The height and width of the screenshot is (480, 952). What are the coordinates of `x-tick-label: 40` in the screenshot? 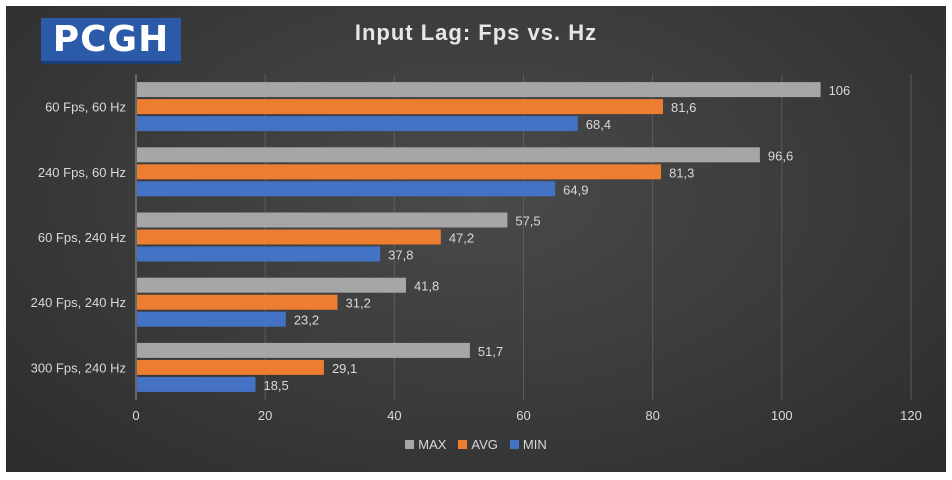 It's located at (394, 415).